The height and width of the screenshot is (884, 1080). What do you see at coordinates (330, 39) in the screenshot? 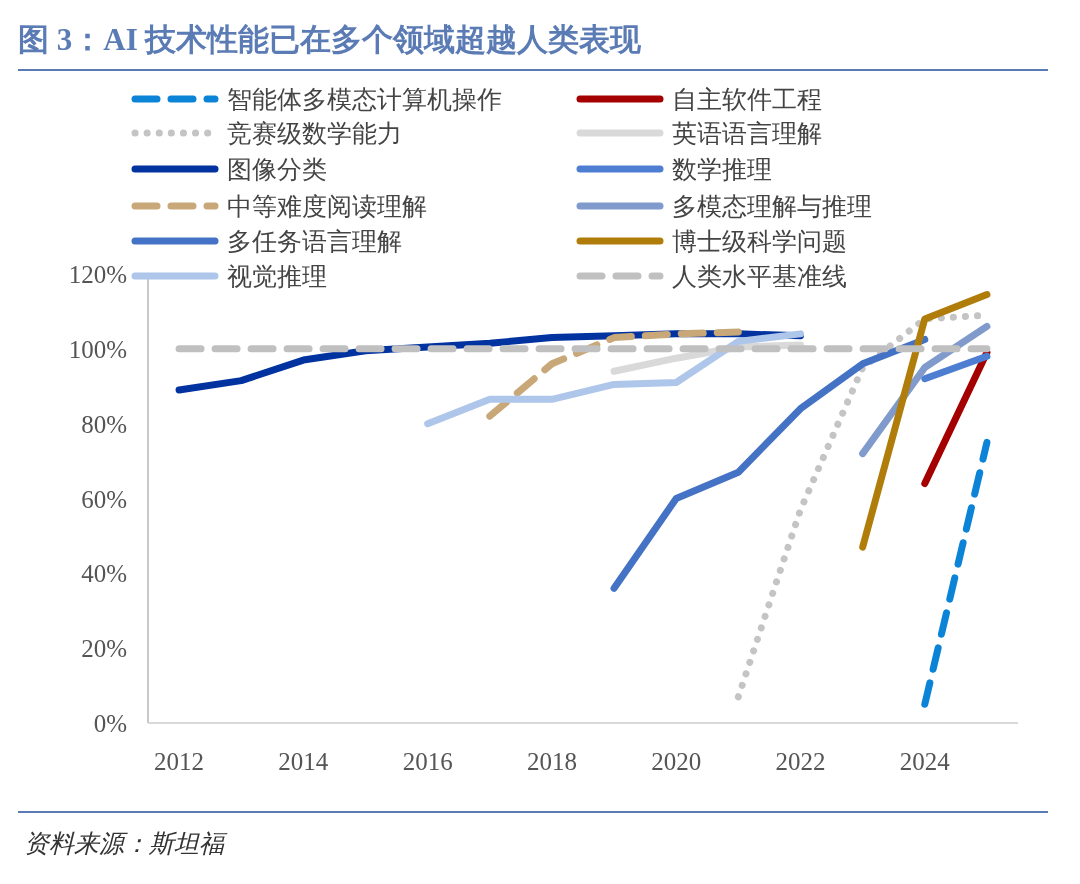
I see `chart-title: 图 3：AI 技术性能已在多个领域超越人类表现` at bounding box center [330, 39].